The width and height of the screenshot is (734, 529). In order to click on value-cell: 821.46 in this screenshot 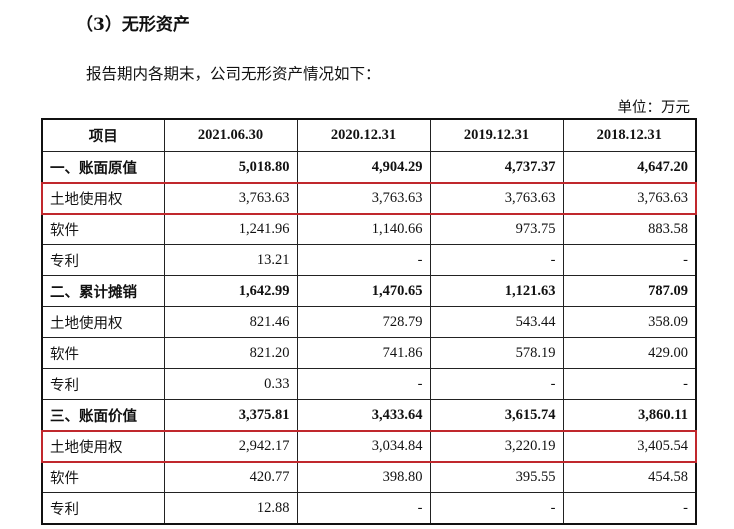, I will do `click(230, 322)`.